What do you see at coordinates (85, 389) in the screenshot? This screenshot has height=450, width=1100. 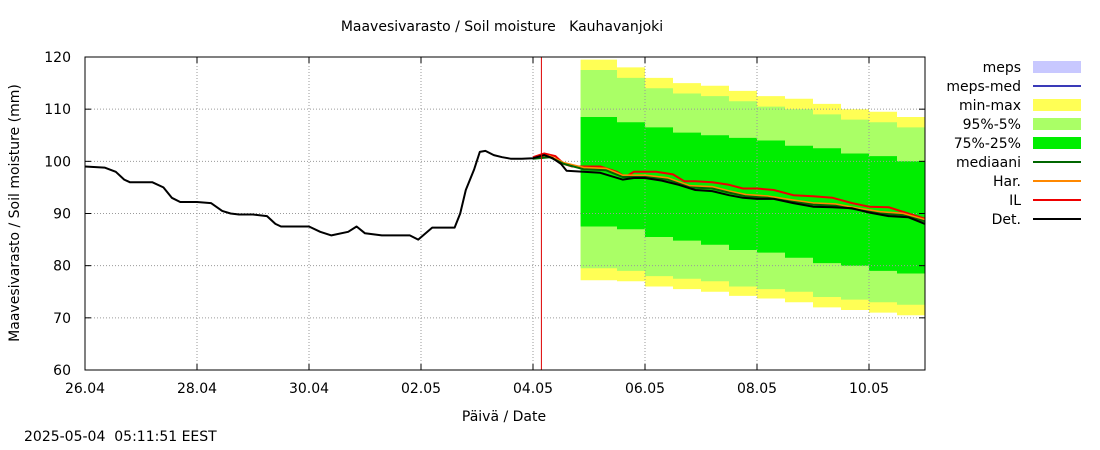 I see `x-tick-label: 26.04` at bounding box center [85, 389].